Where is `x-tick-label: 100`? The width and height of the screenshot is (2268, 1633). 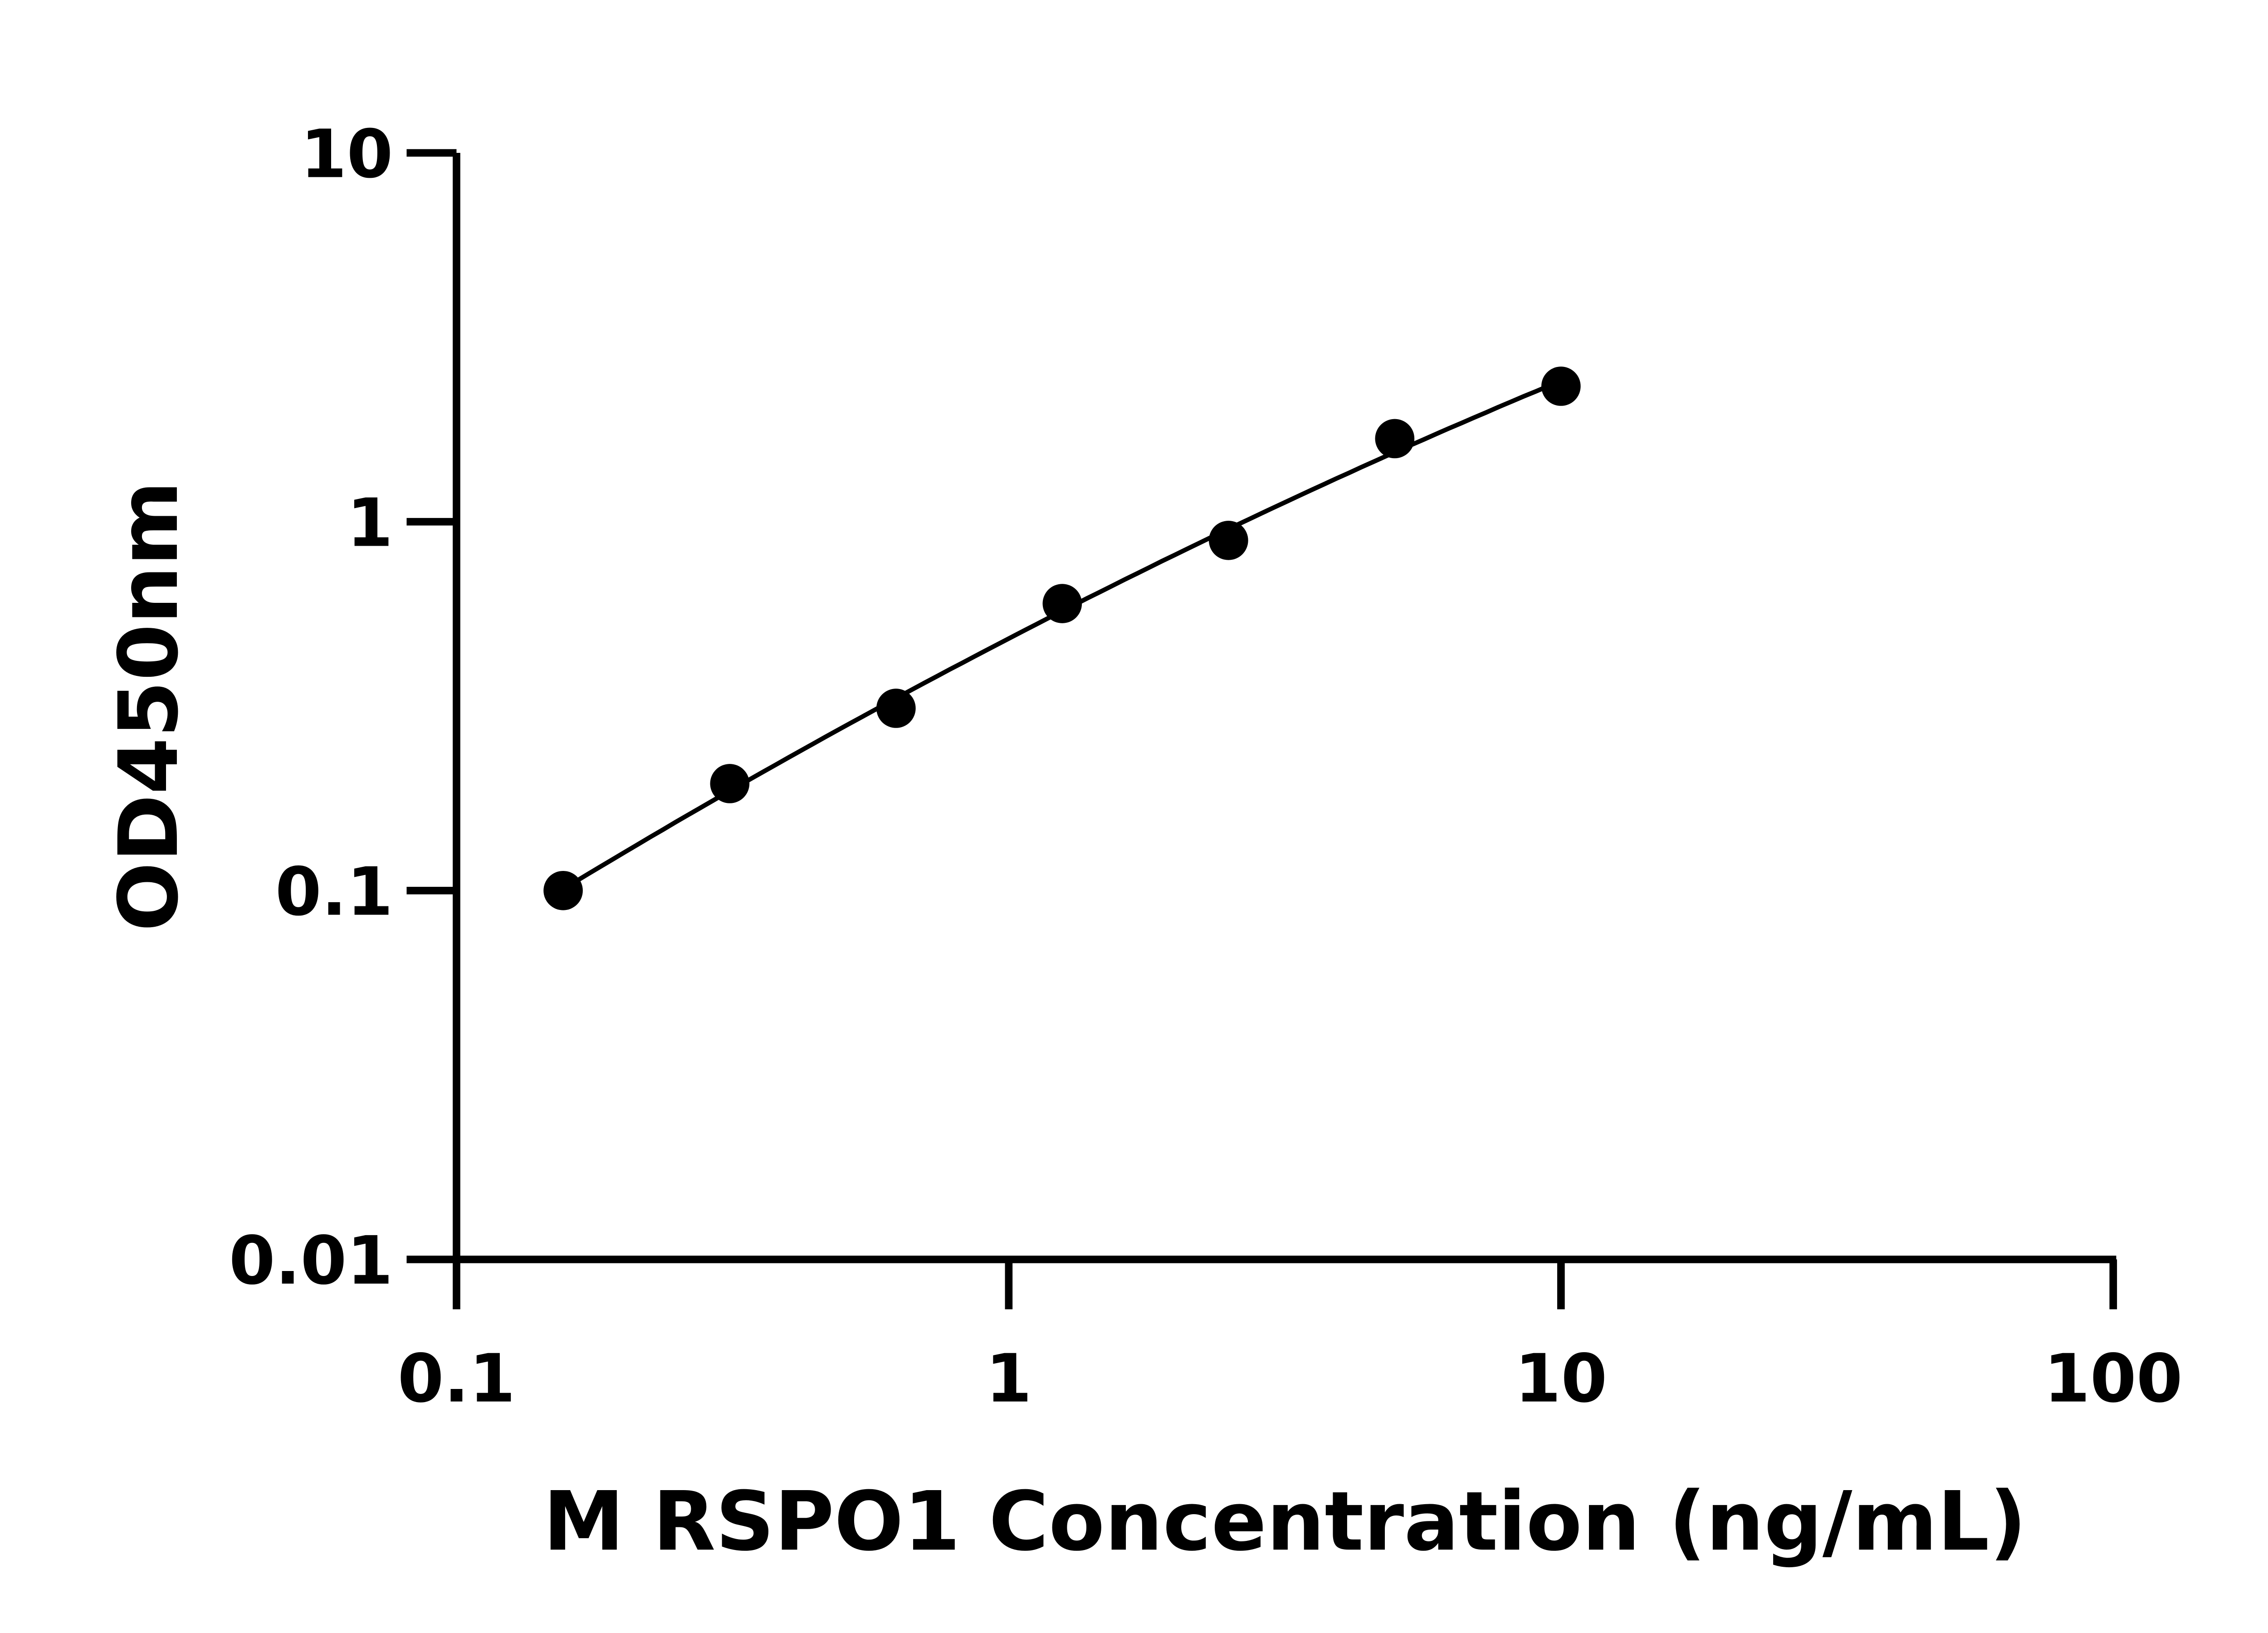
x-tick-label: 100 is located at coordinates (2114, 1379).